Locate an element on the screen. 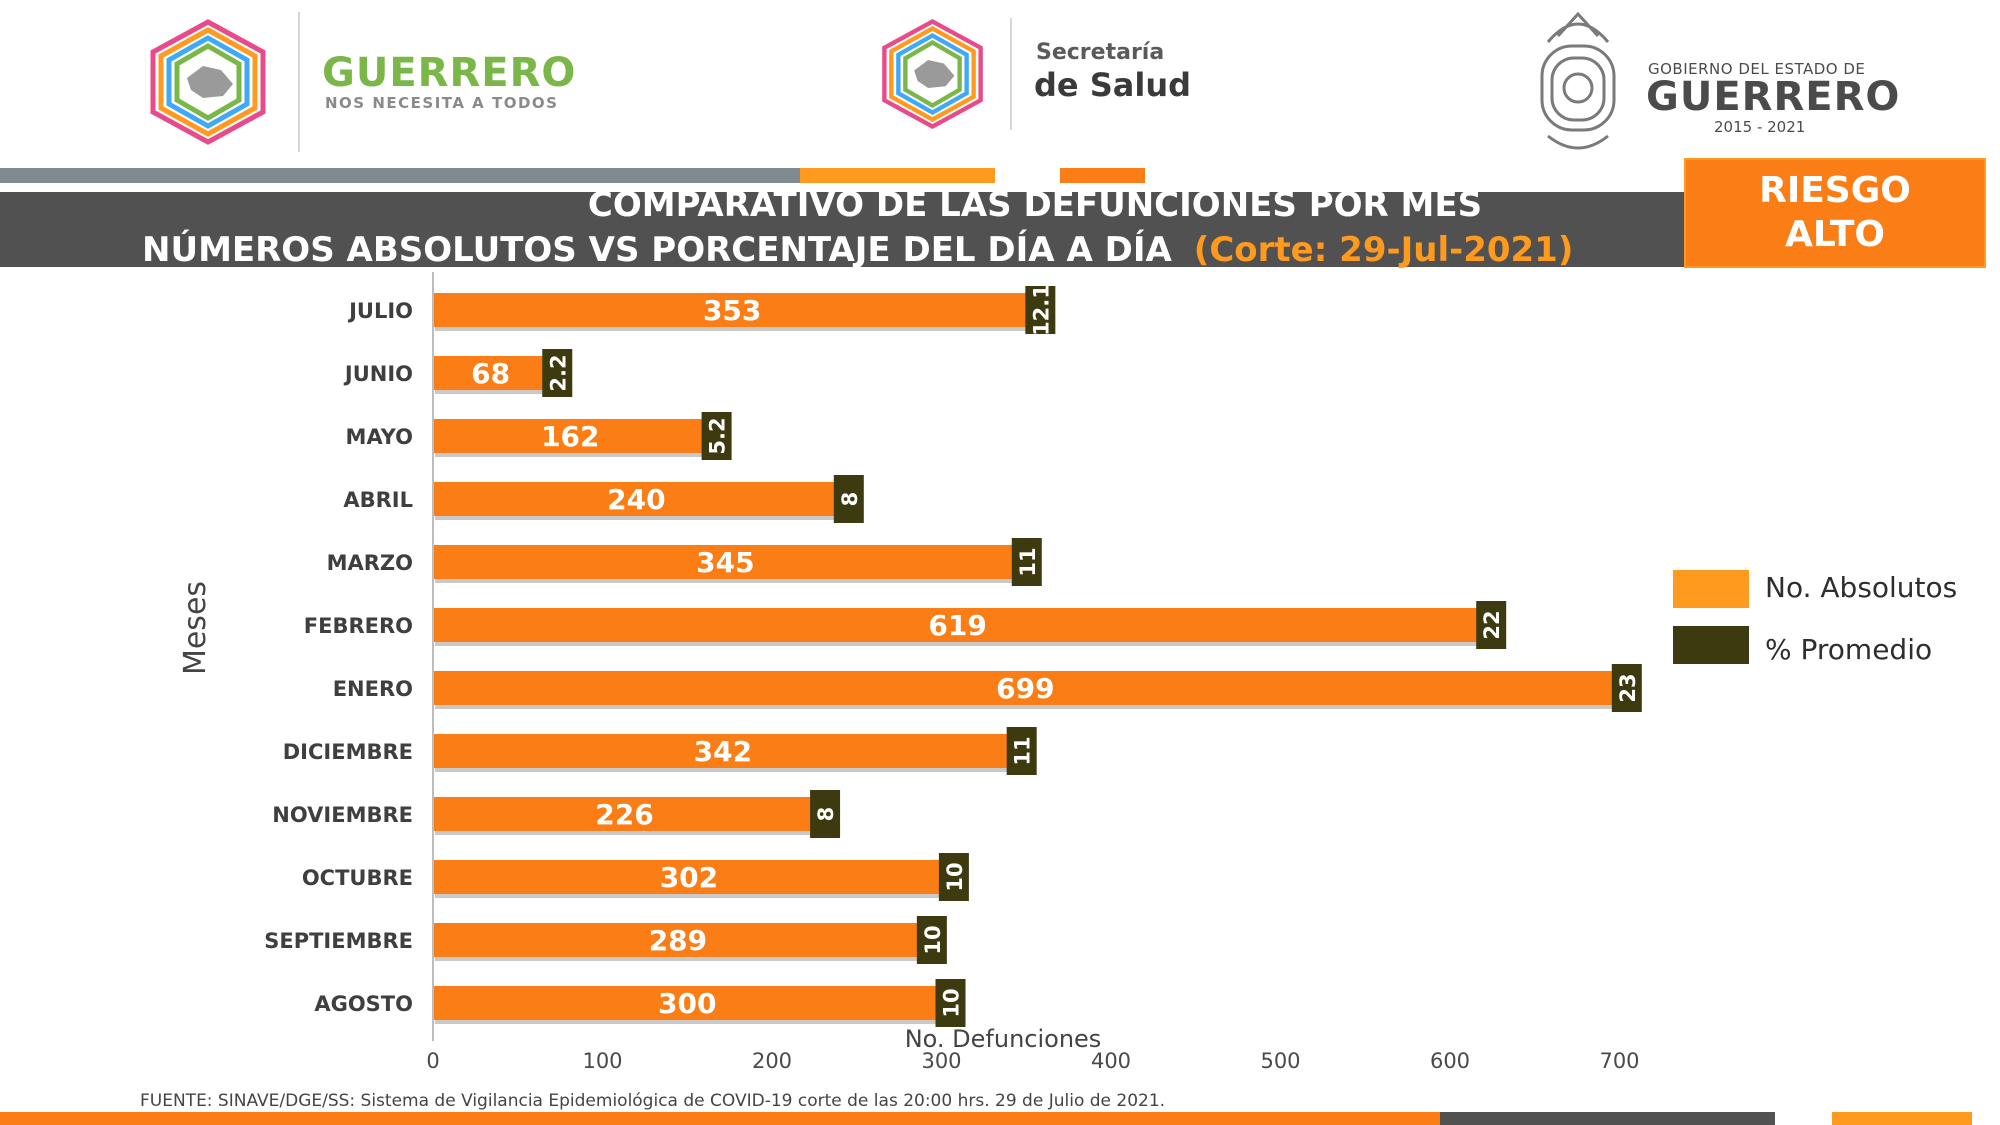  category-label: SEPTIEMBRE is located at coordinates (338, 941).